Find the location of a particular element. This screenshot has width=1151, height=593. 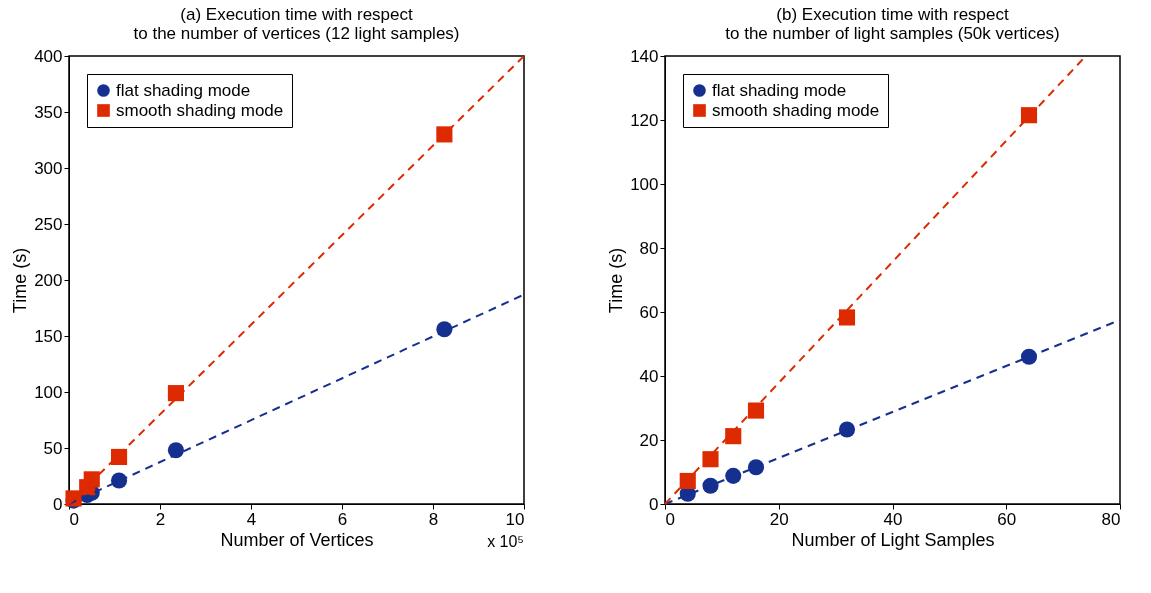

x-tick-label: 60 is located at coordinates (1007, 519).